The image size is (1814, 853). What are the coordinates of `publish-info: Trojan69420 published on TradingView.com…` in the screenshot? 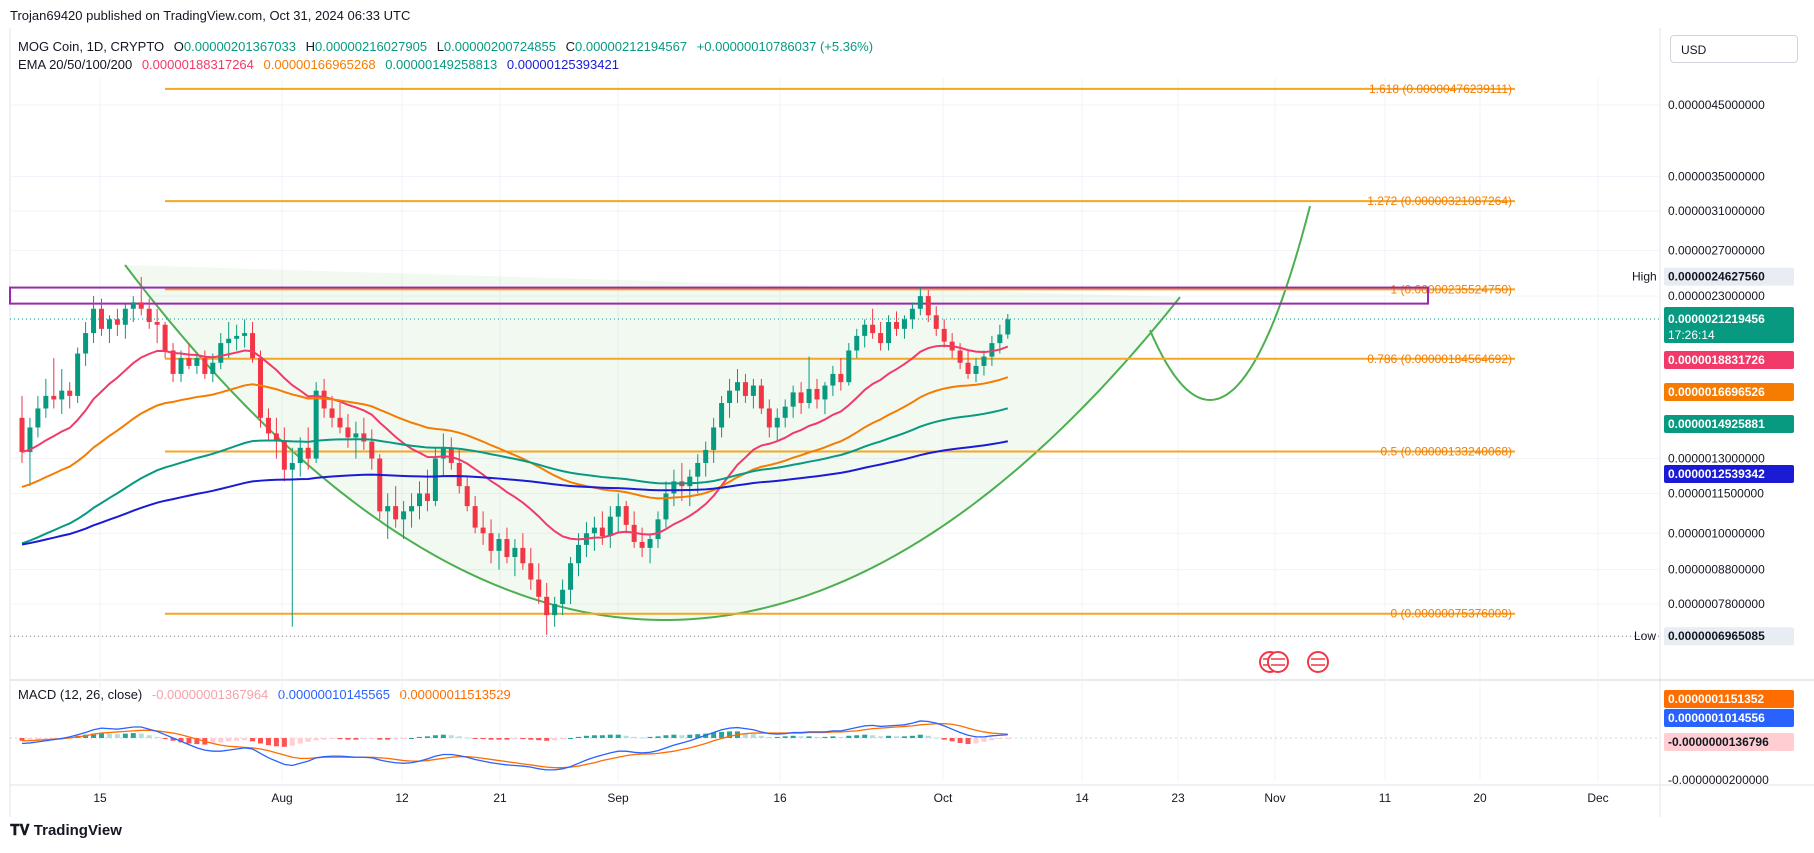 It's located at (210, 15).